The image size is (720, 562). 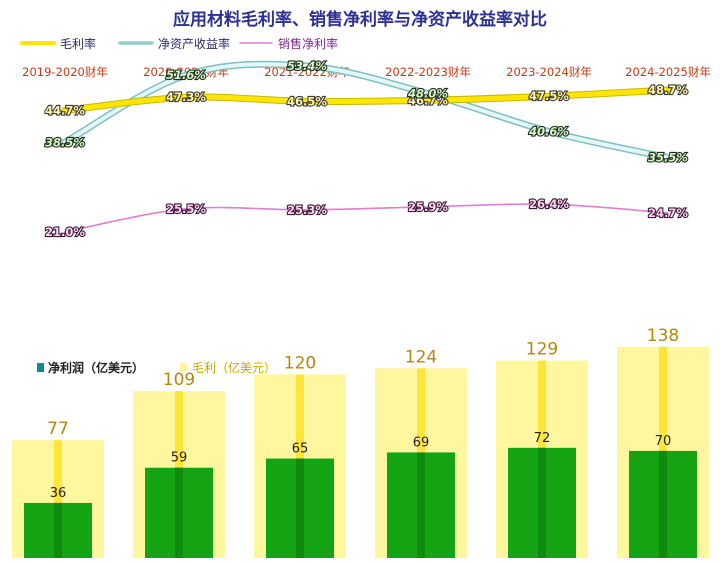 What do you see at coordinates (668, 90) in the screenshot?
I see `data-label-s0-5: 48.7%` at bounding box center [668, 90].